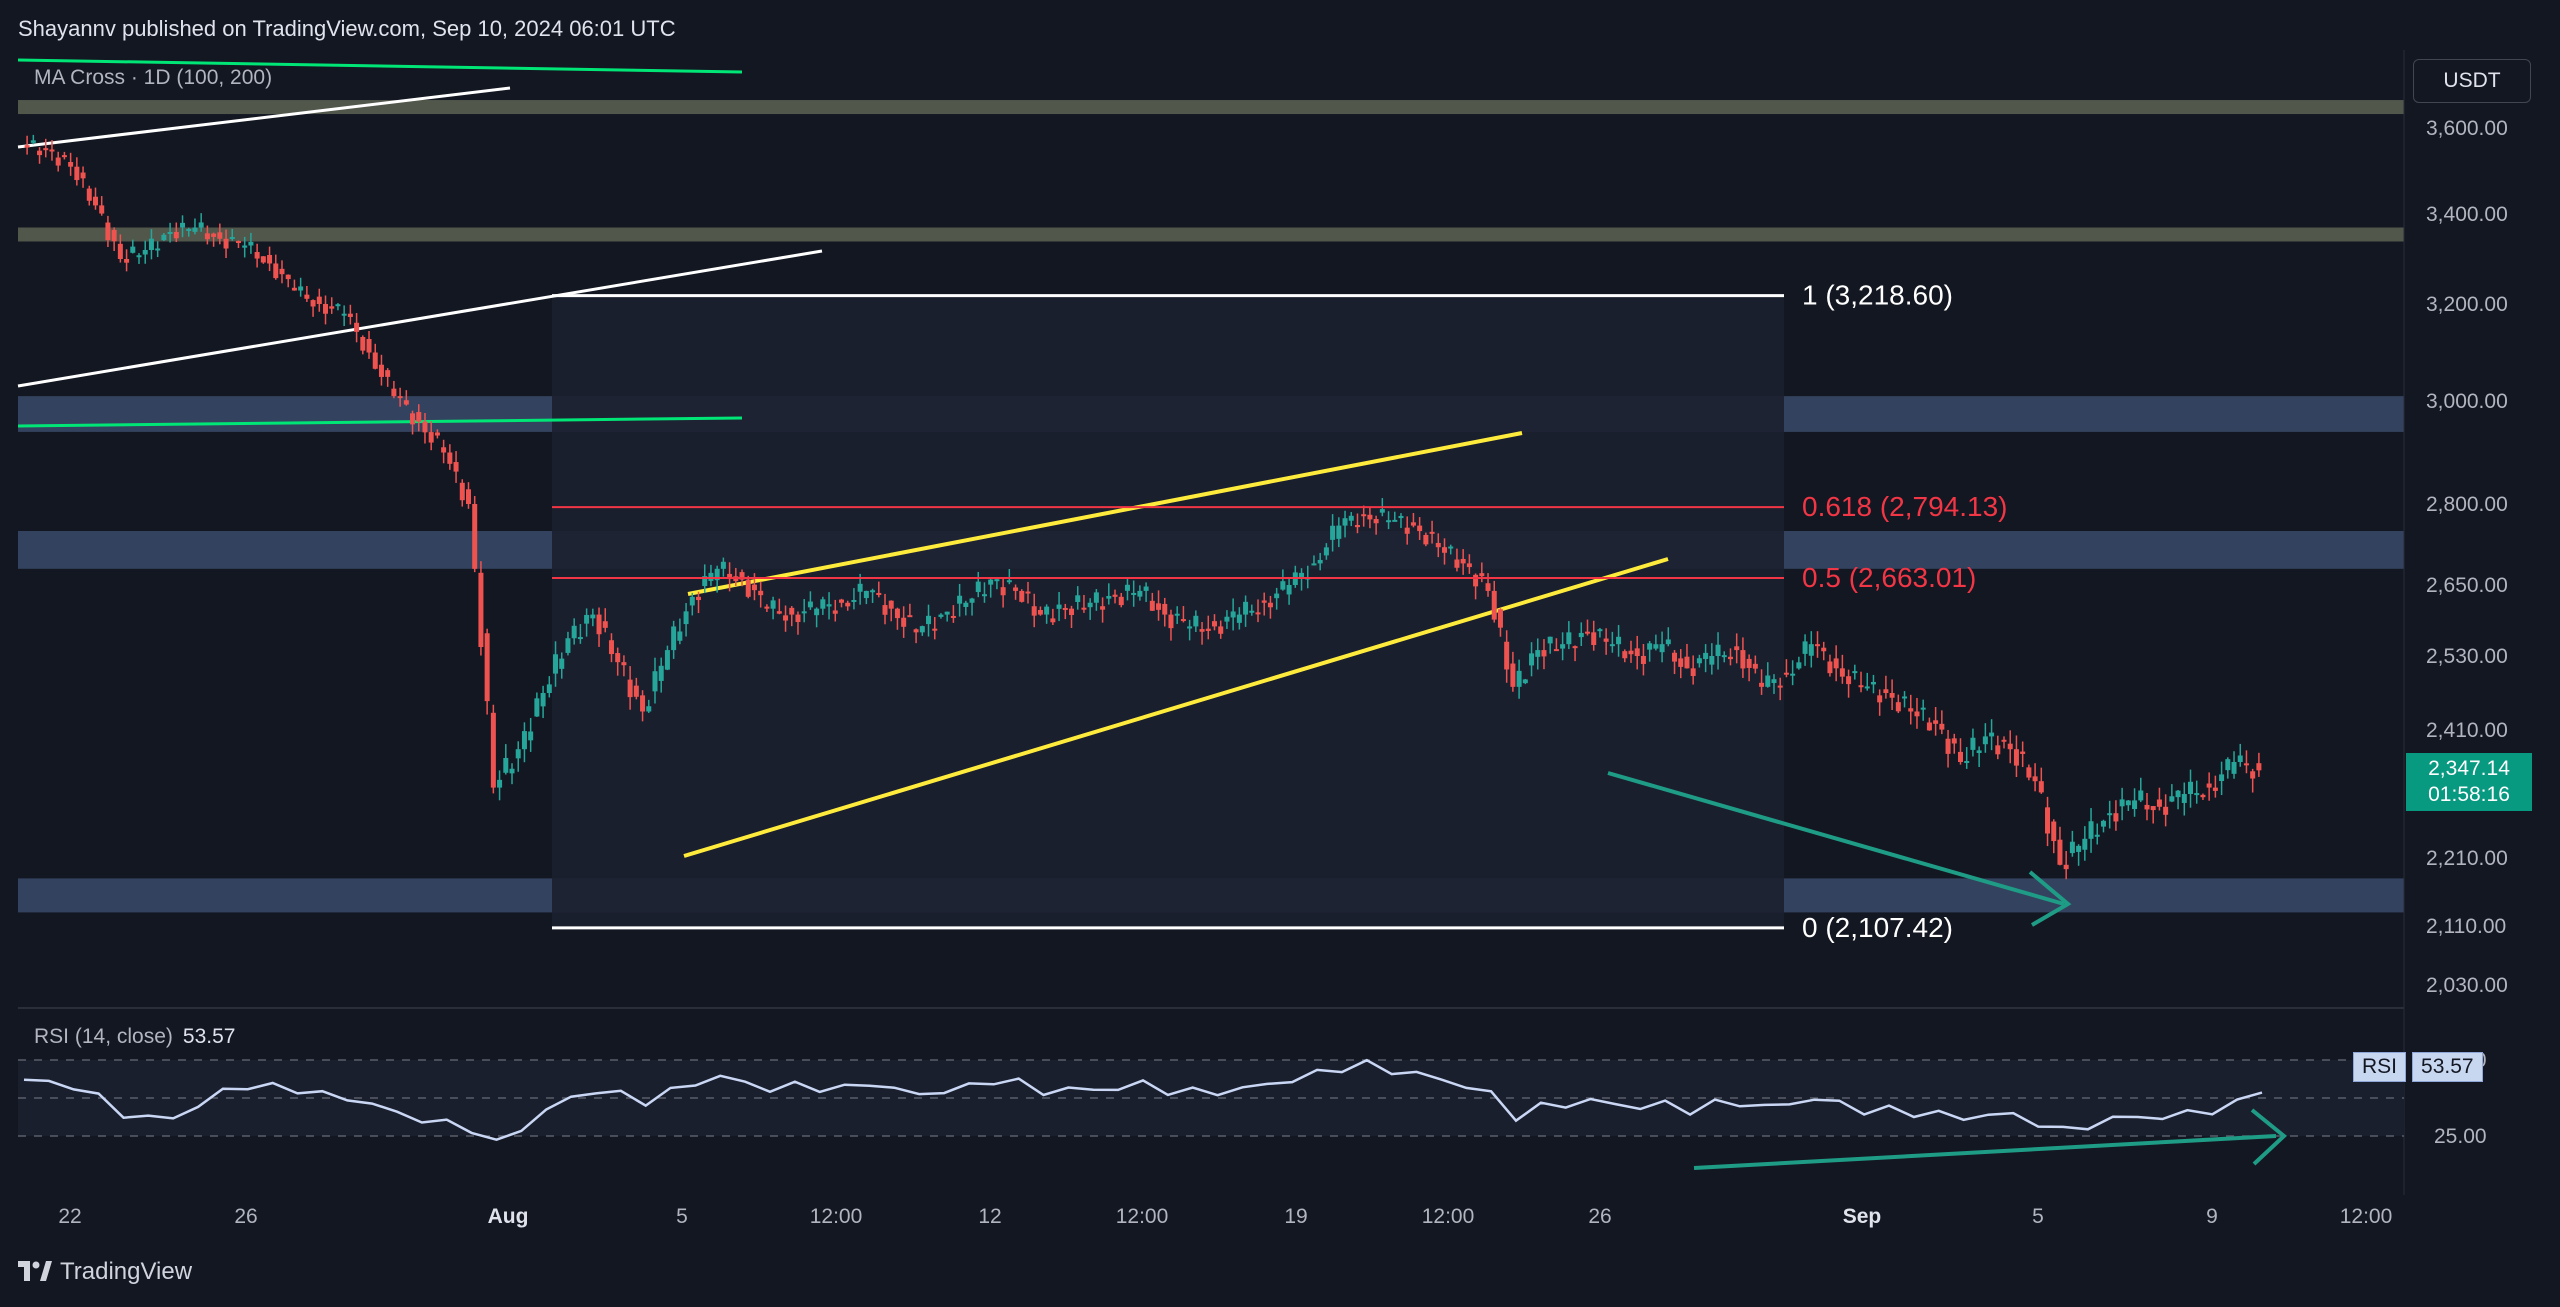  I want to click on rsi-divergence-arrowhead, so click(2269, 1137).